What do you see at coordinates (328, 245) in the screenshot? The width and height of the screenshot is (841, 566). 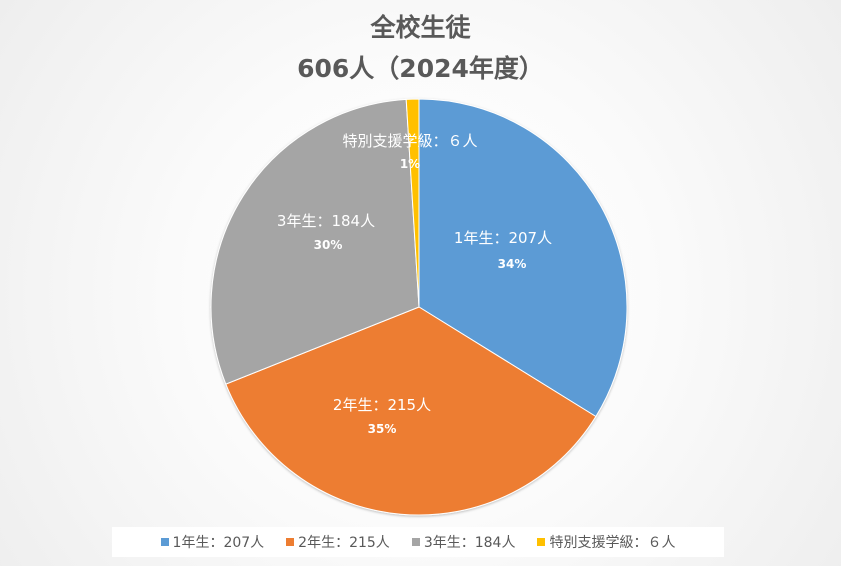 I see `slice-percent-3: 30%` at bounding box center [328, 245].